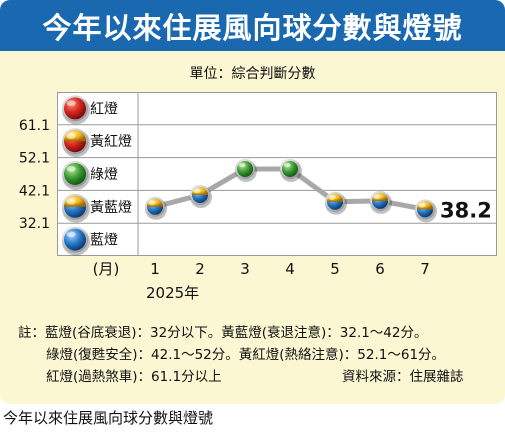  Describe the element at coordinates (76, 208) in the screenshot. I see `yellow-blue-light-icon` at that location.